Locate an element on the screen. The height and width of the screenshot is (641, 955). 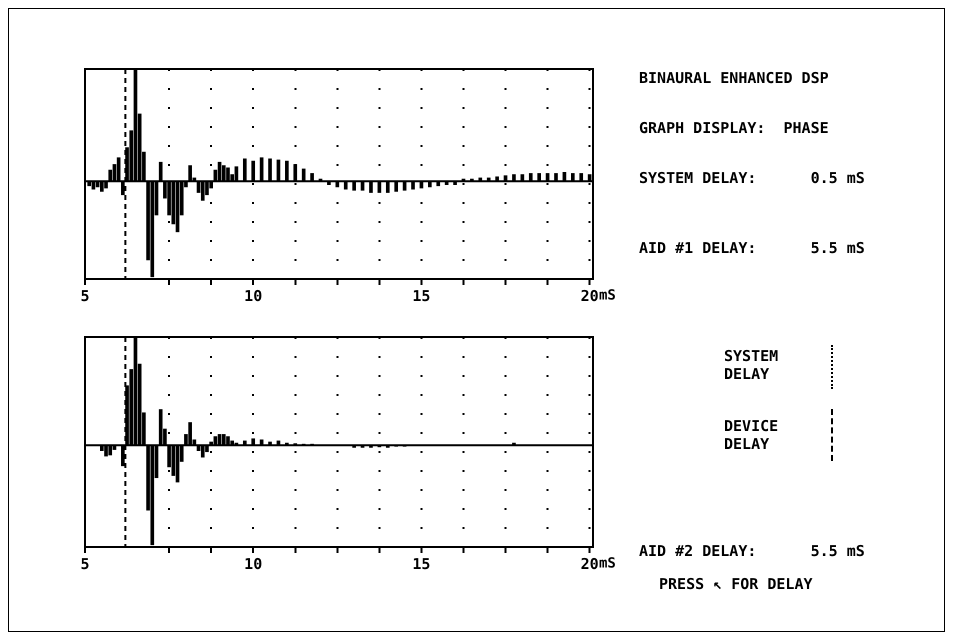
text: SYSTEM DELAY is located at coordinates (752, 365).